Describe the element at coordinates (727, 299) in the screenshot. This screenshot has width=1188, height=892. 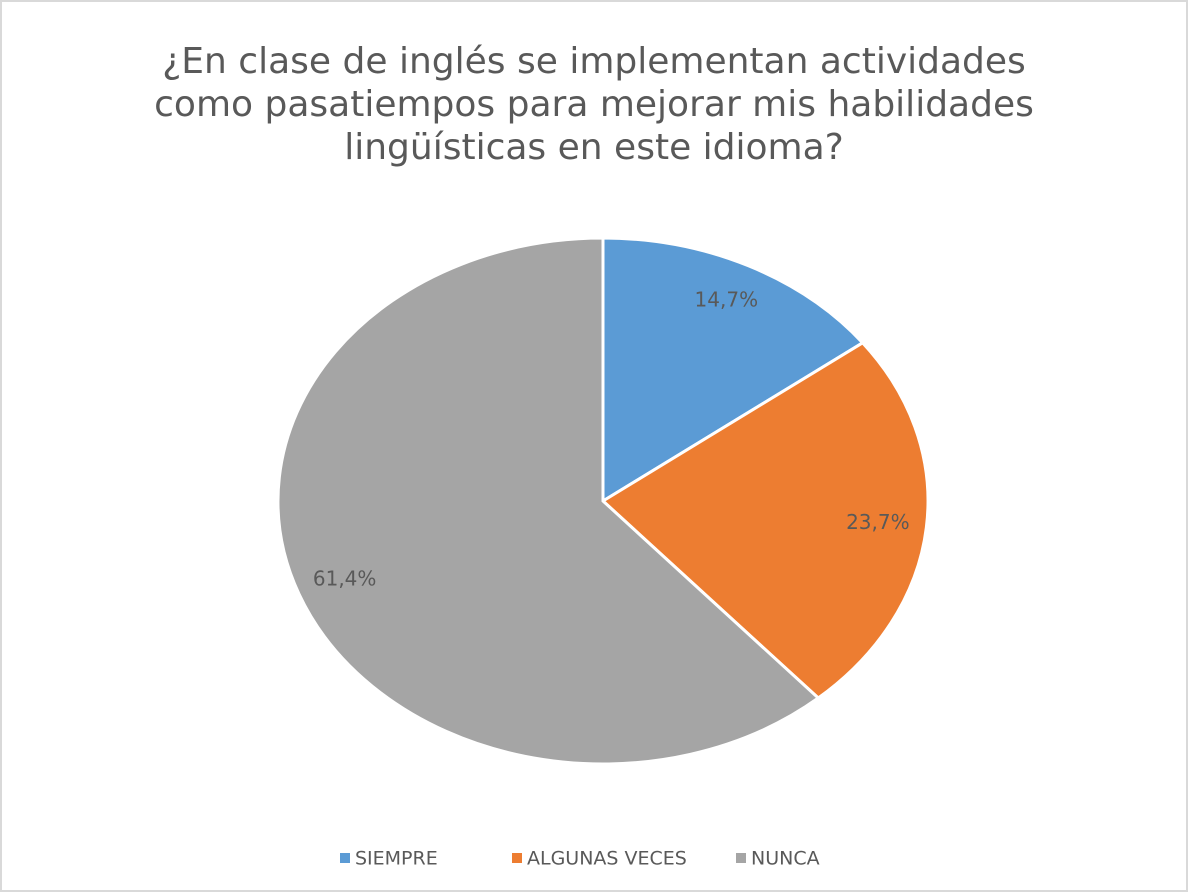
I see `data-label: 14,7%` at that location.